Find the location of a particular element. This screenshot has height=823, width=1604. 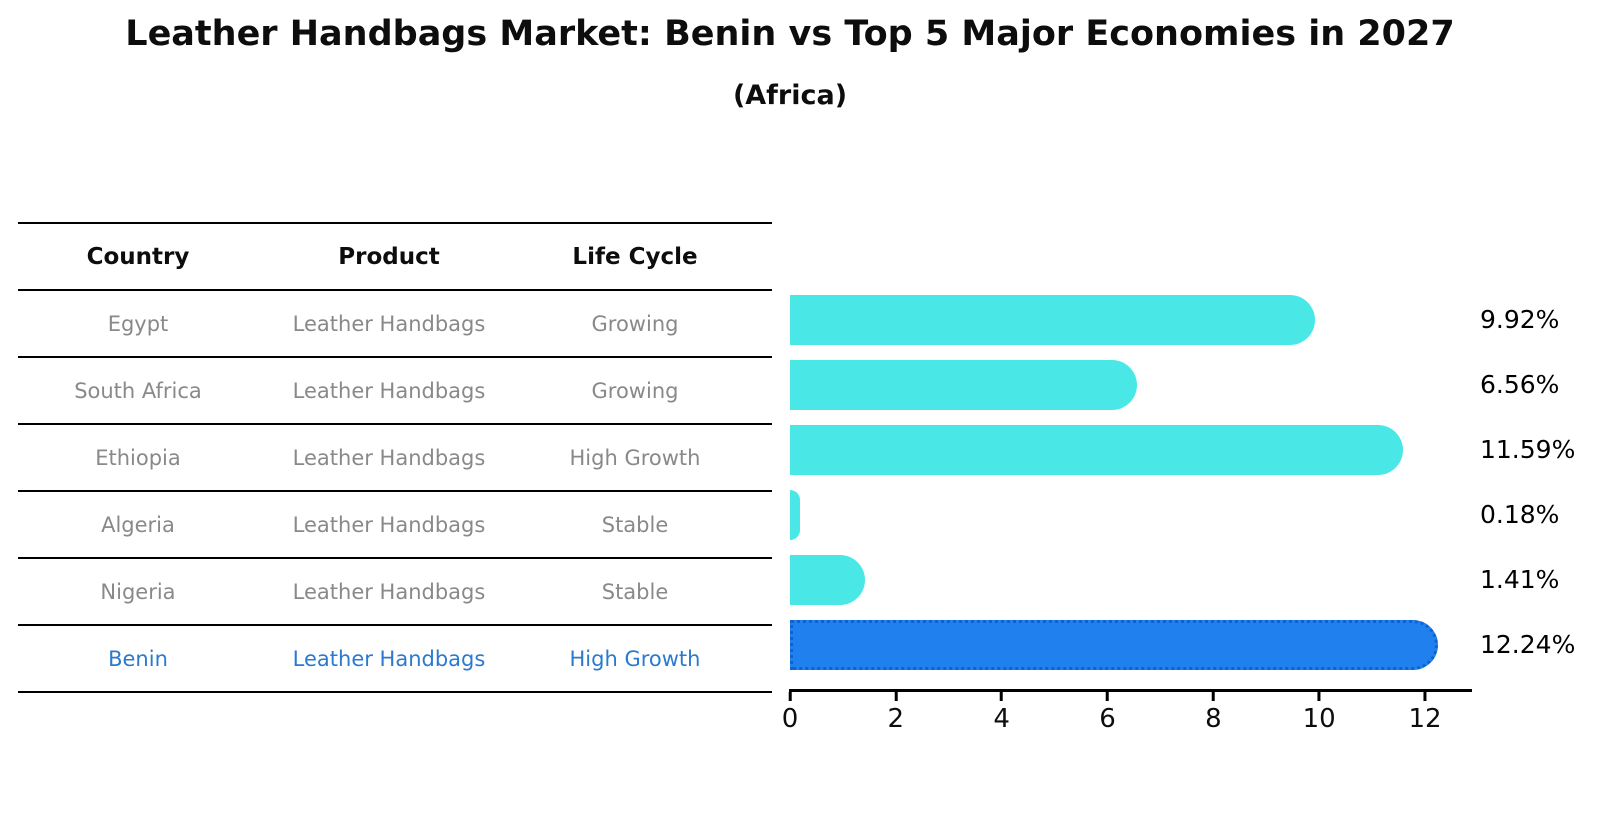

cell-country: Benin is located at coordinates (138, 658).